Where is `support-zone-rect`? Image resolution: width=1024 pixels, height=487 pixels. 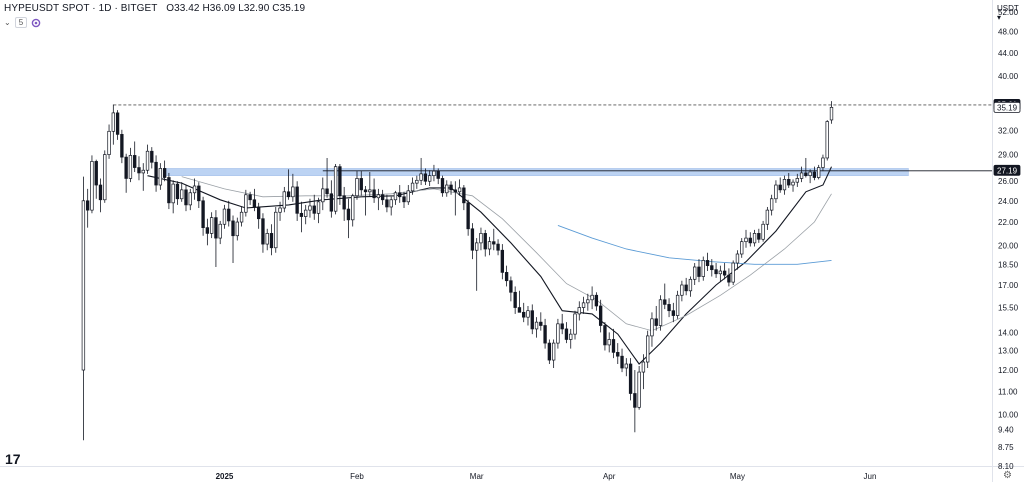 support-zone-rect is located at coordinates (536, 172).